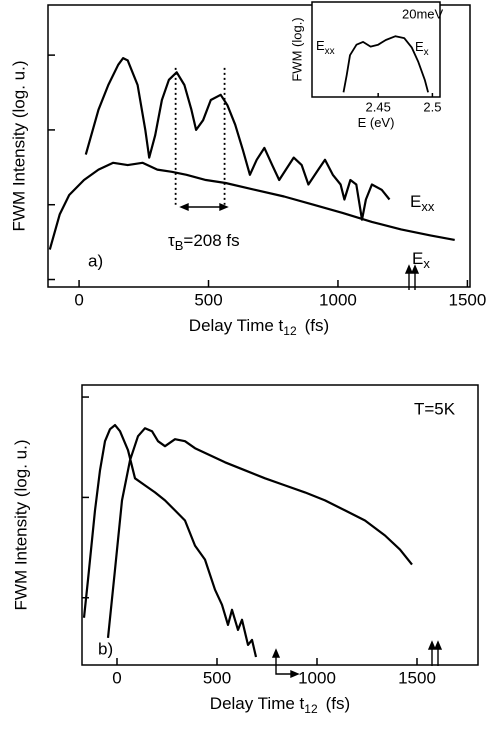 The height and width of the screenshot is (741, 492). I want to click on y-axis-label: FWM (log.), so click(296, 49).